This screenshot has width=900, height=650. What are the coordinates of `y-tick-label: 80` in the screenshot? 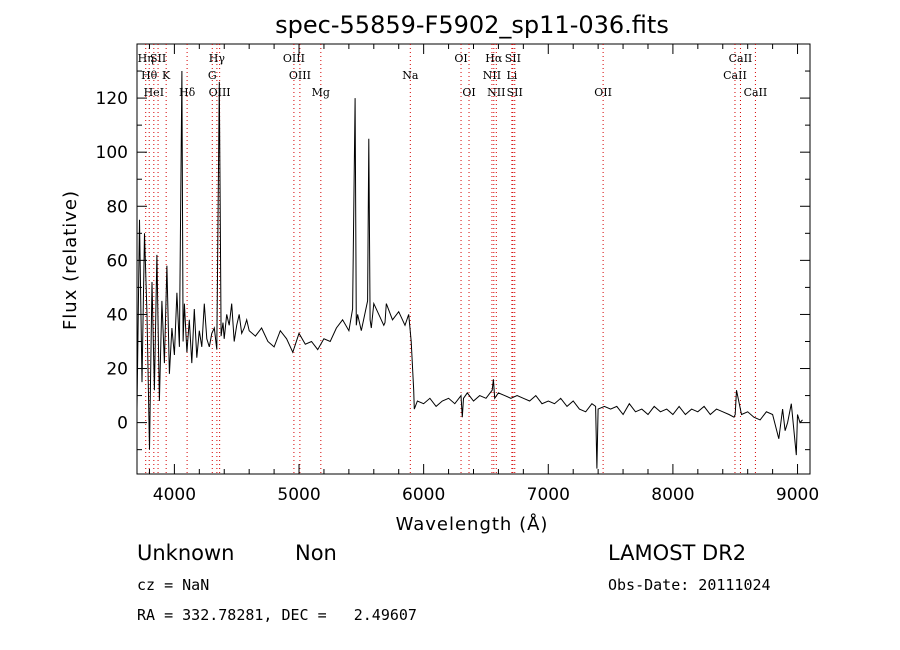 It's located at (117, 207).